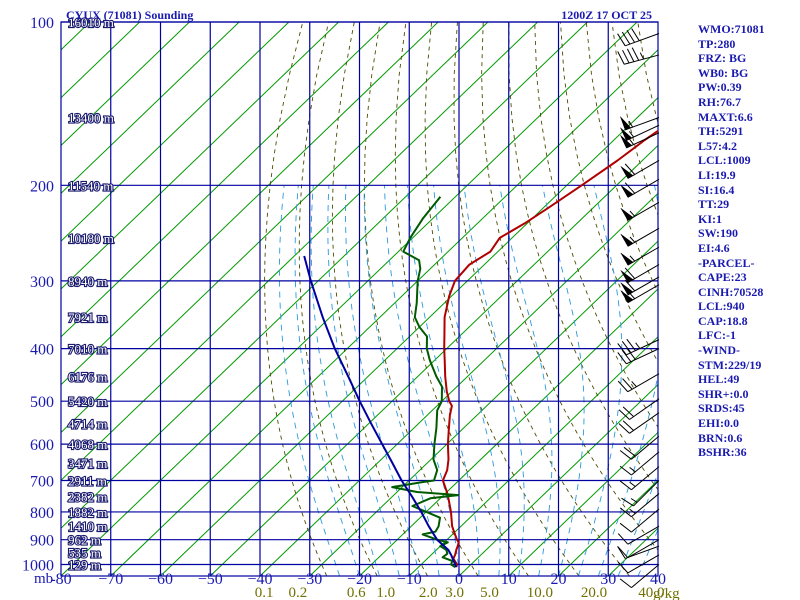 The height and width of the screenshot is (600, 800). I want to click on pressure-tick-label: 900, so click(42, 541).